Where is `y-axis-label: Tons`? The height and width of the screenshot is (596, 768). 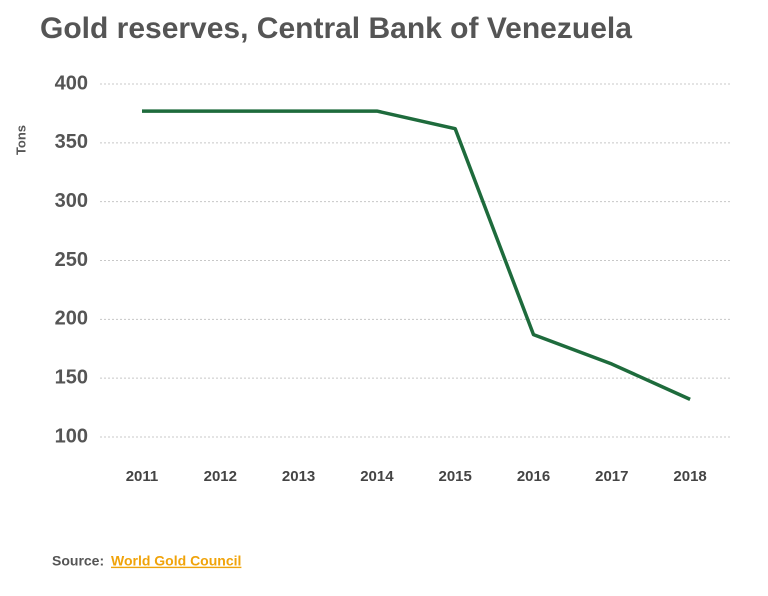
y-axis-label: Tons is located at coordinates (20, 140).